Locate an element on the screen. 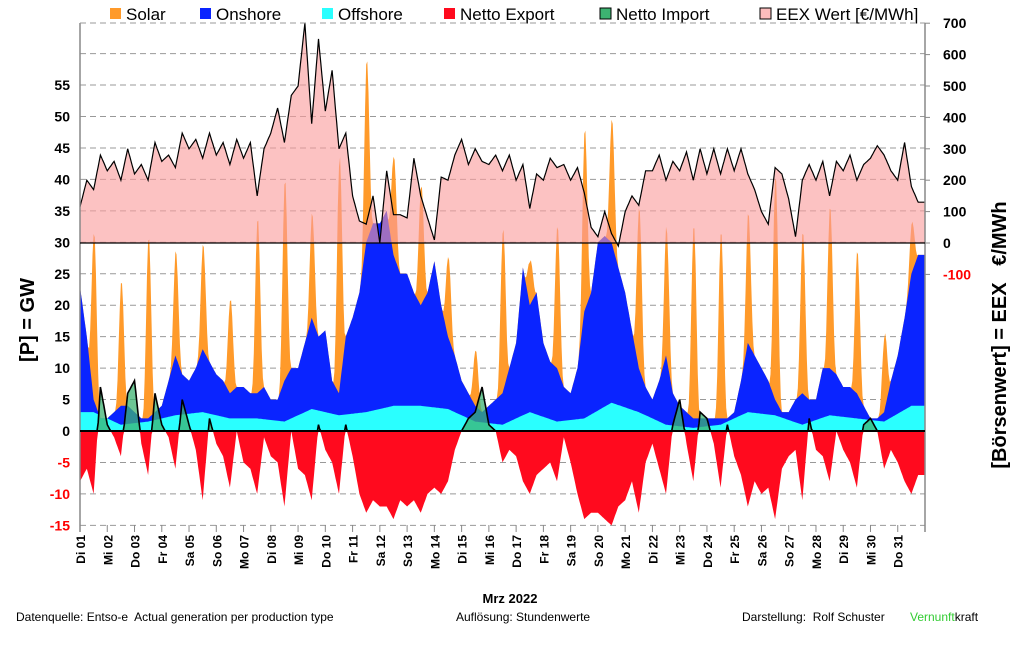 The width and height of the screenshot is (1024, 646). x-tick-label: Do 24 is located at coordinates (708, 551).